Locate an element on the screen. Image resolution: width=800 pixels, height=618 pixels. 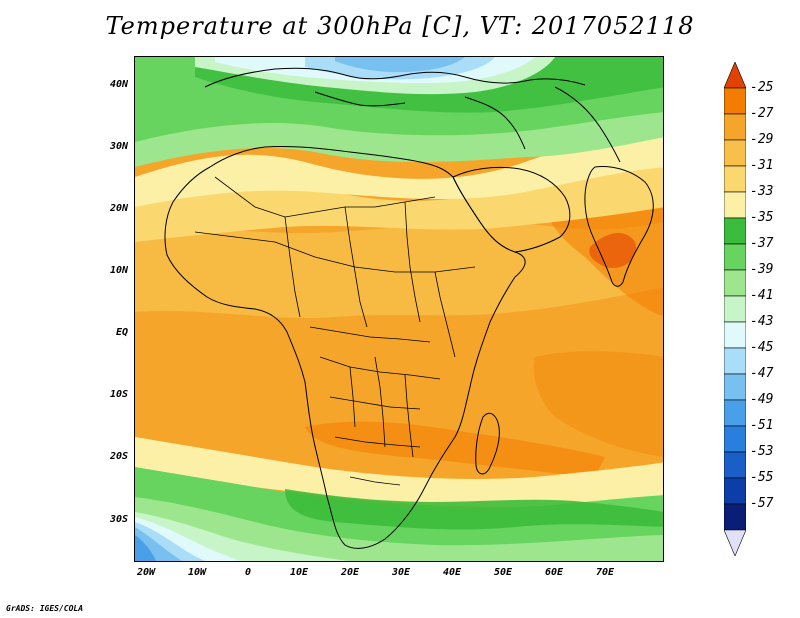
colorbar-tick-label: -45 is located at coordinates (762, 347).